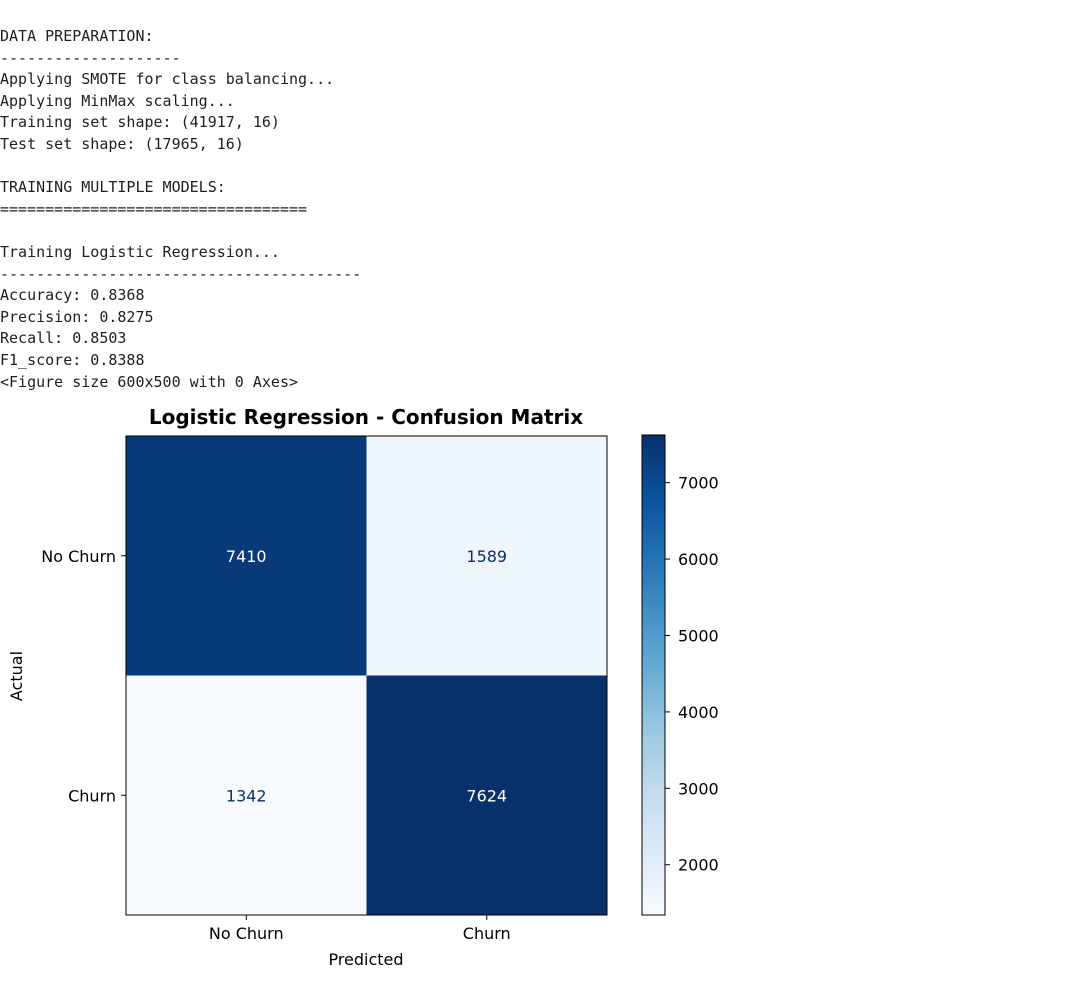 This screenshot has height=992, width=1088. What do you see at coordinates (365, 959) in the screenshot?
I see `x-axis-label: Predicted` at bounding box center [365, 959].